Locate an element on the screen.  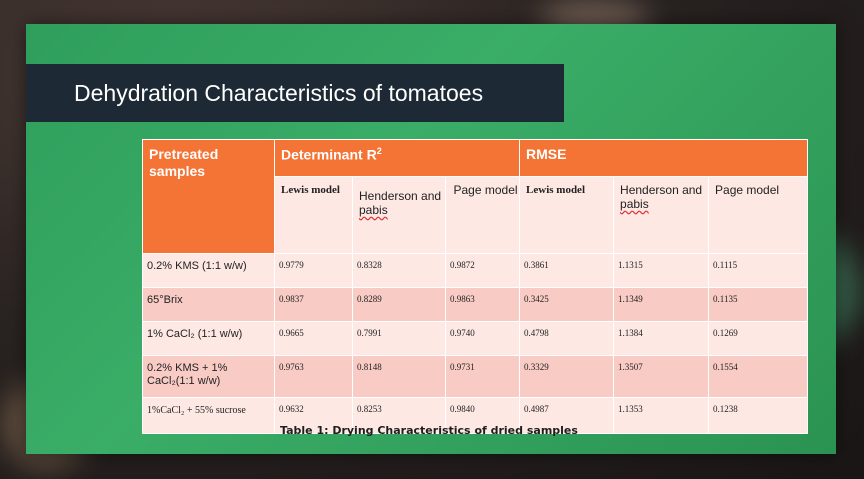
cell-value: 1.1384 is located at coordinates (661, 338).